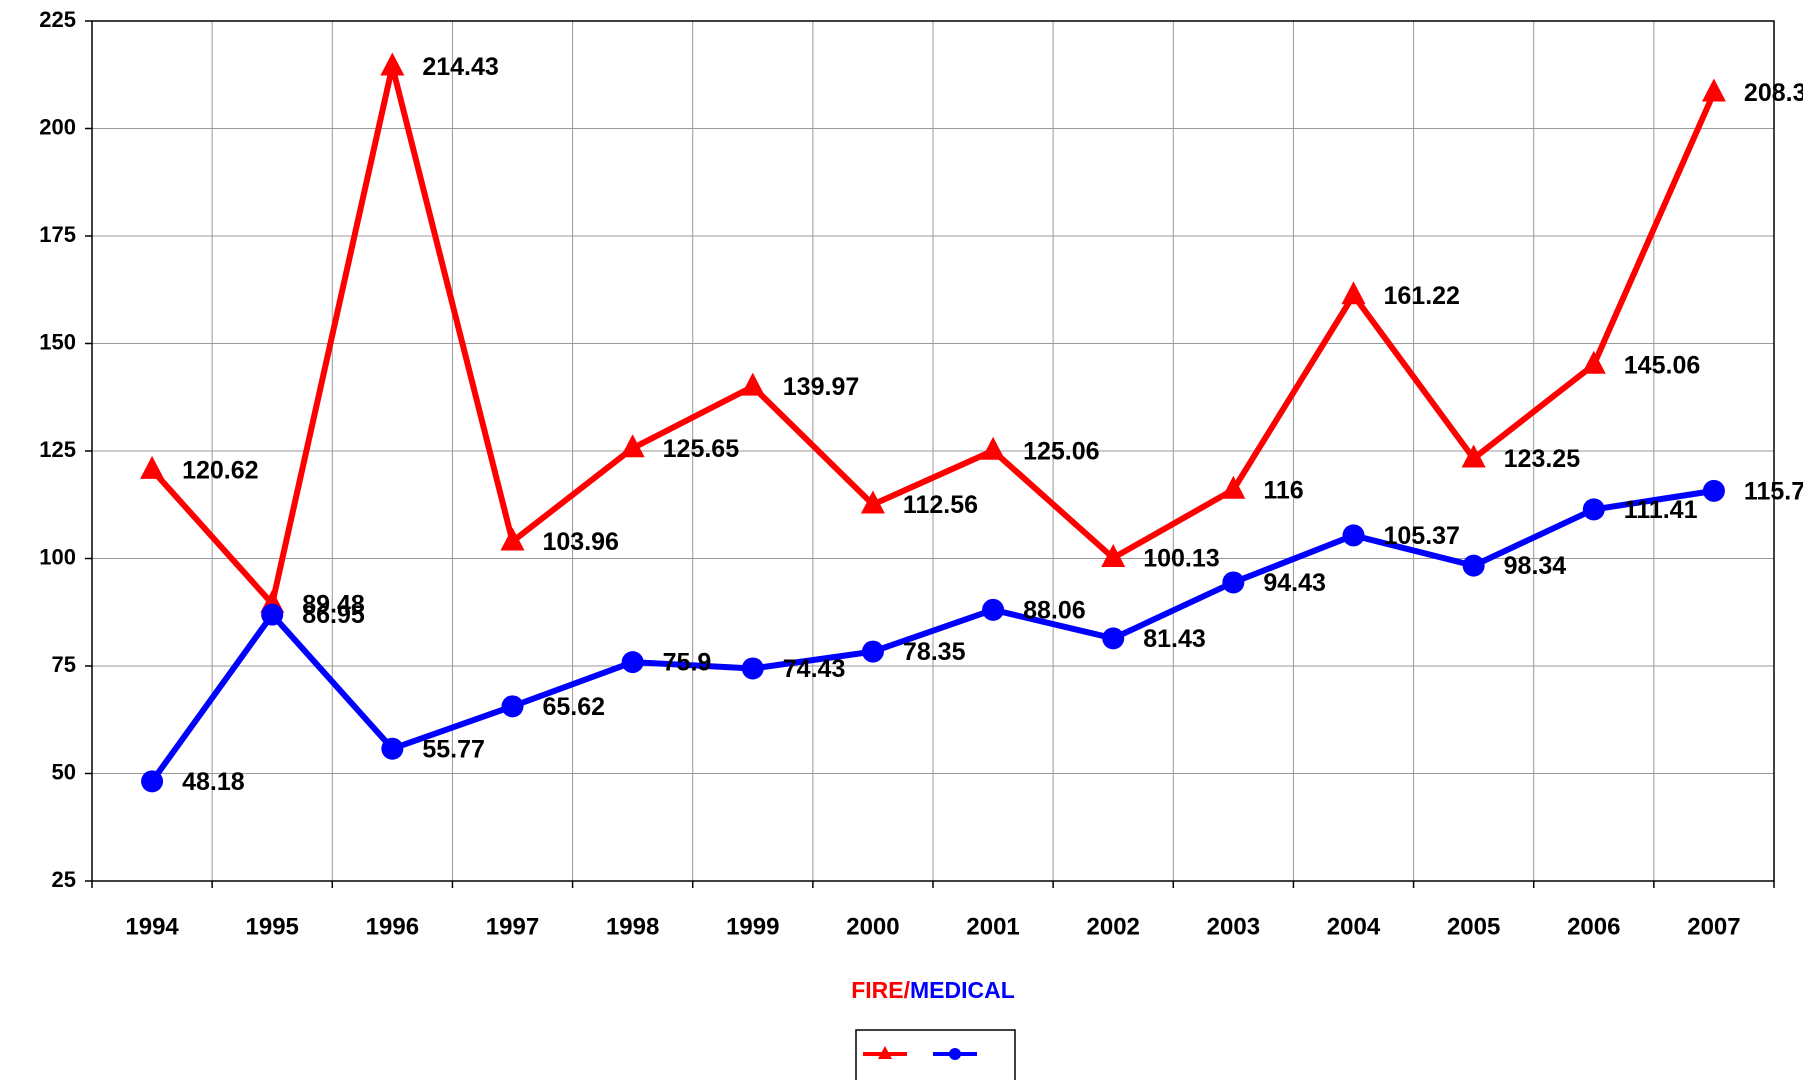  What do you see at coordinates (1174, 639) in the screenshot?
I see `data-label: 81.43` at bounding box center [1174, 639].